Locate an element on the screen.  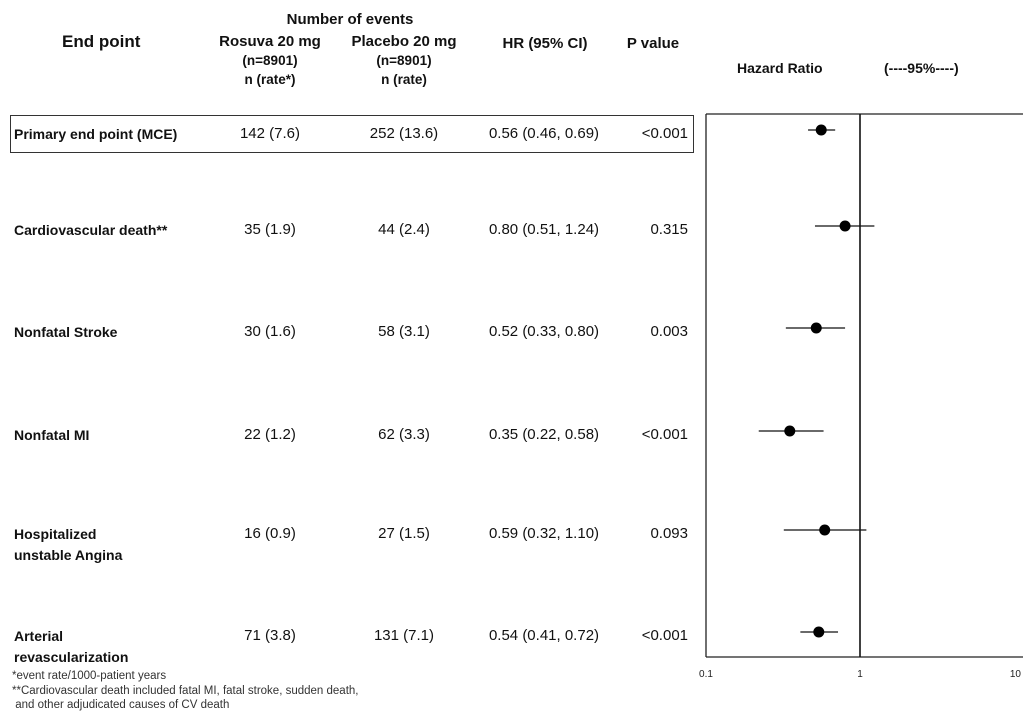
placebo-cell: 131 (7.1) is located at coordinates (404, 635).